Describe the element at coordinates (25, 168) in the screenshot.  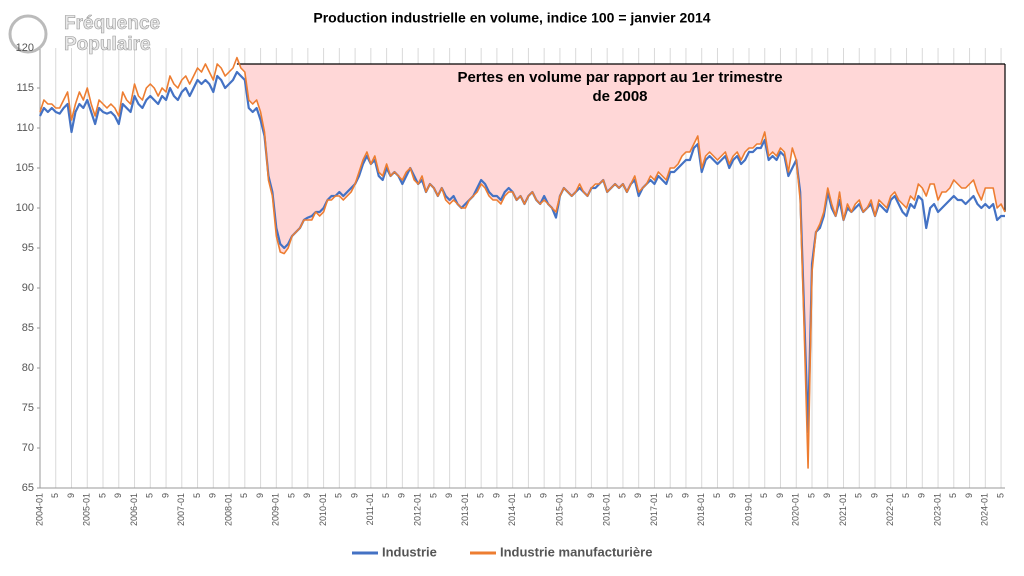
I see `y-tick-label: 105` at that location.